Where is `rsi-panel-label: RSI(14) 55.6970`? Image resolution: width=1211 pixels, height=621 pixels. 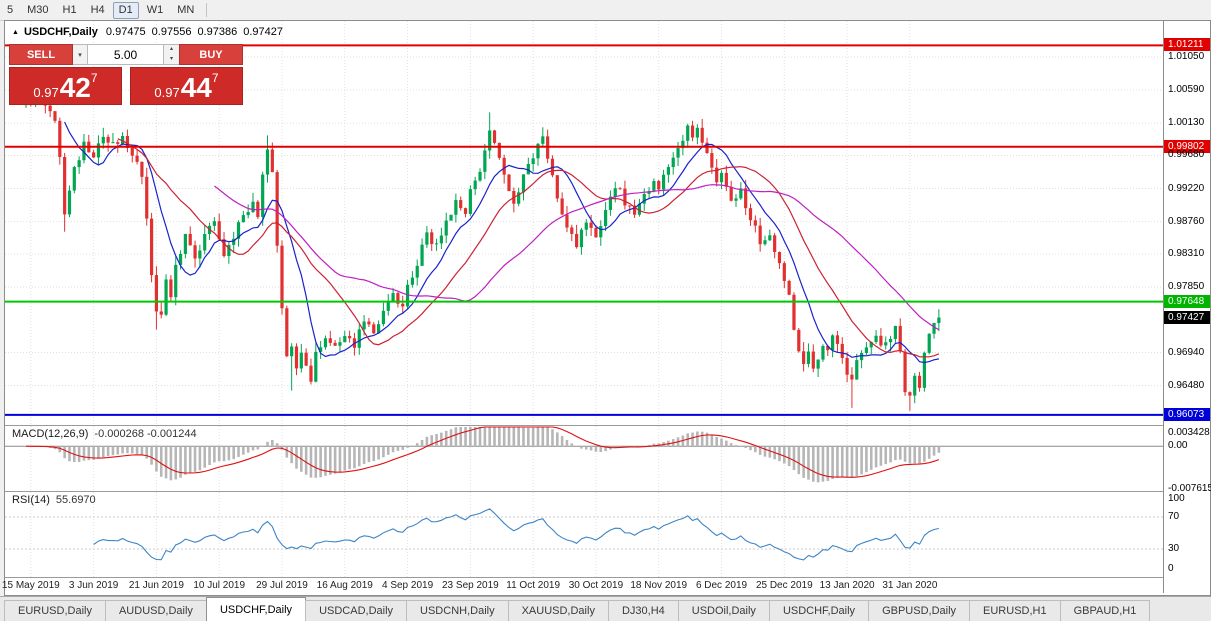
rsi-panel-label: RSI(14) 55.6970 is located at coordinates (54, 500).